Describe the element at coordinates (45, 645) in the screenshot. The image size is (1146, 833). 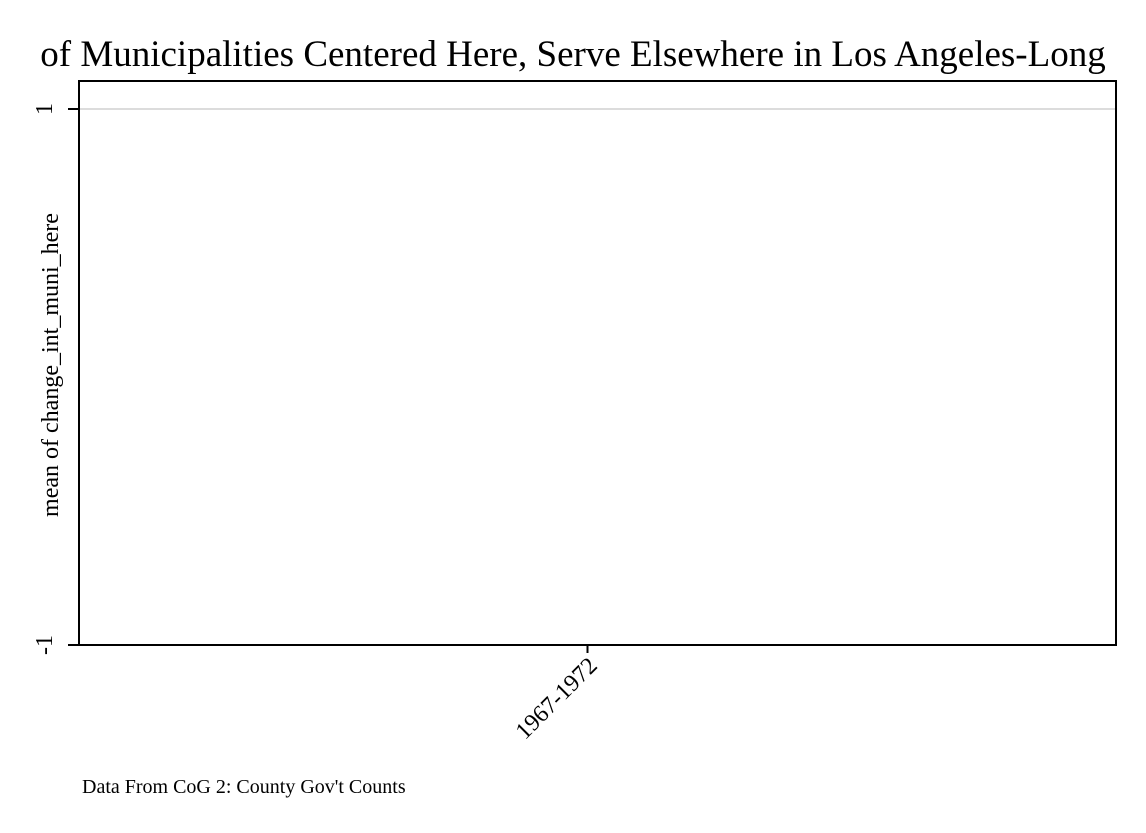
I see `y-tick-label-0: -1` at that location.